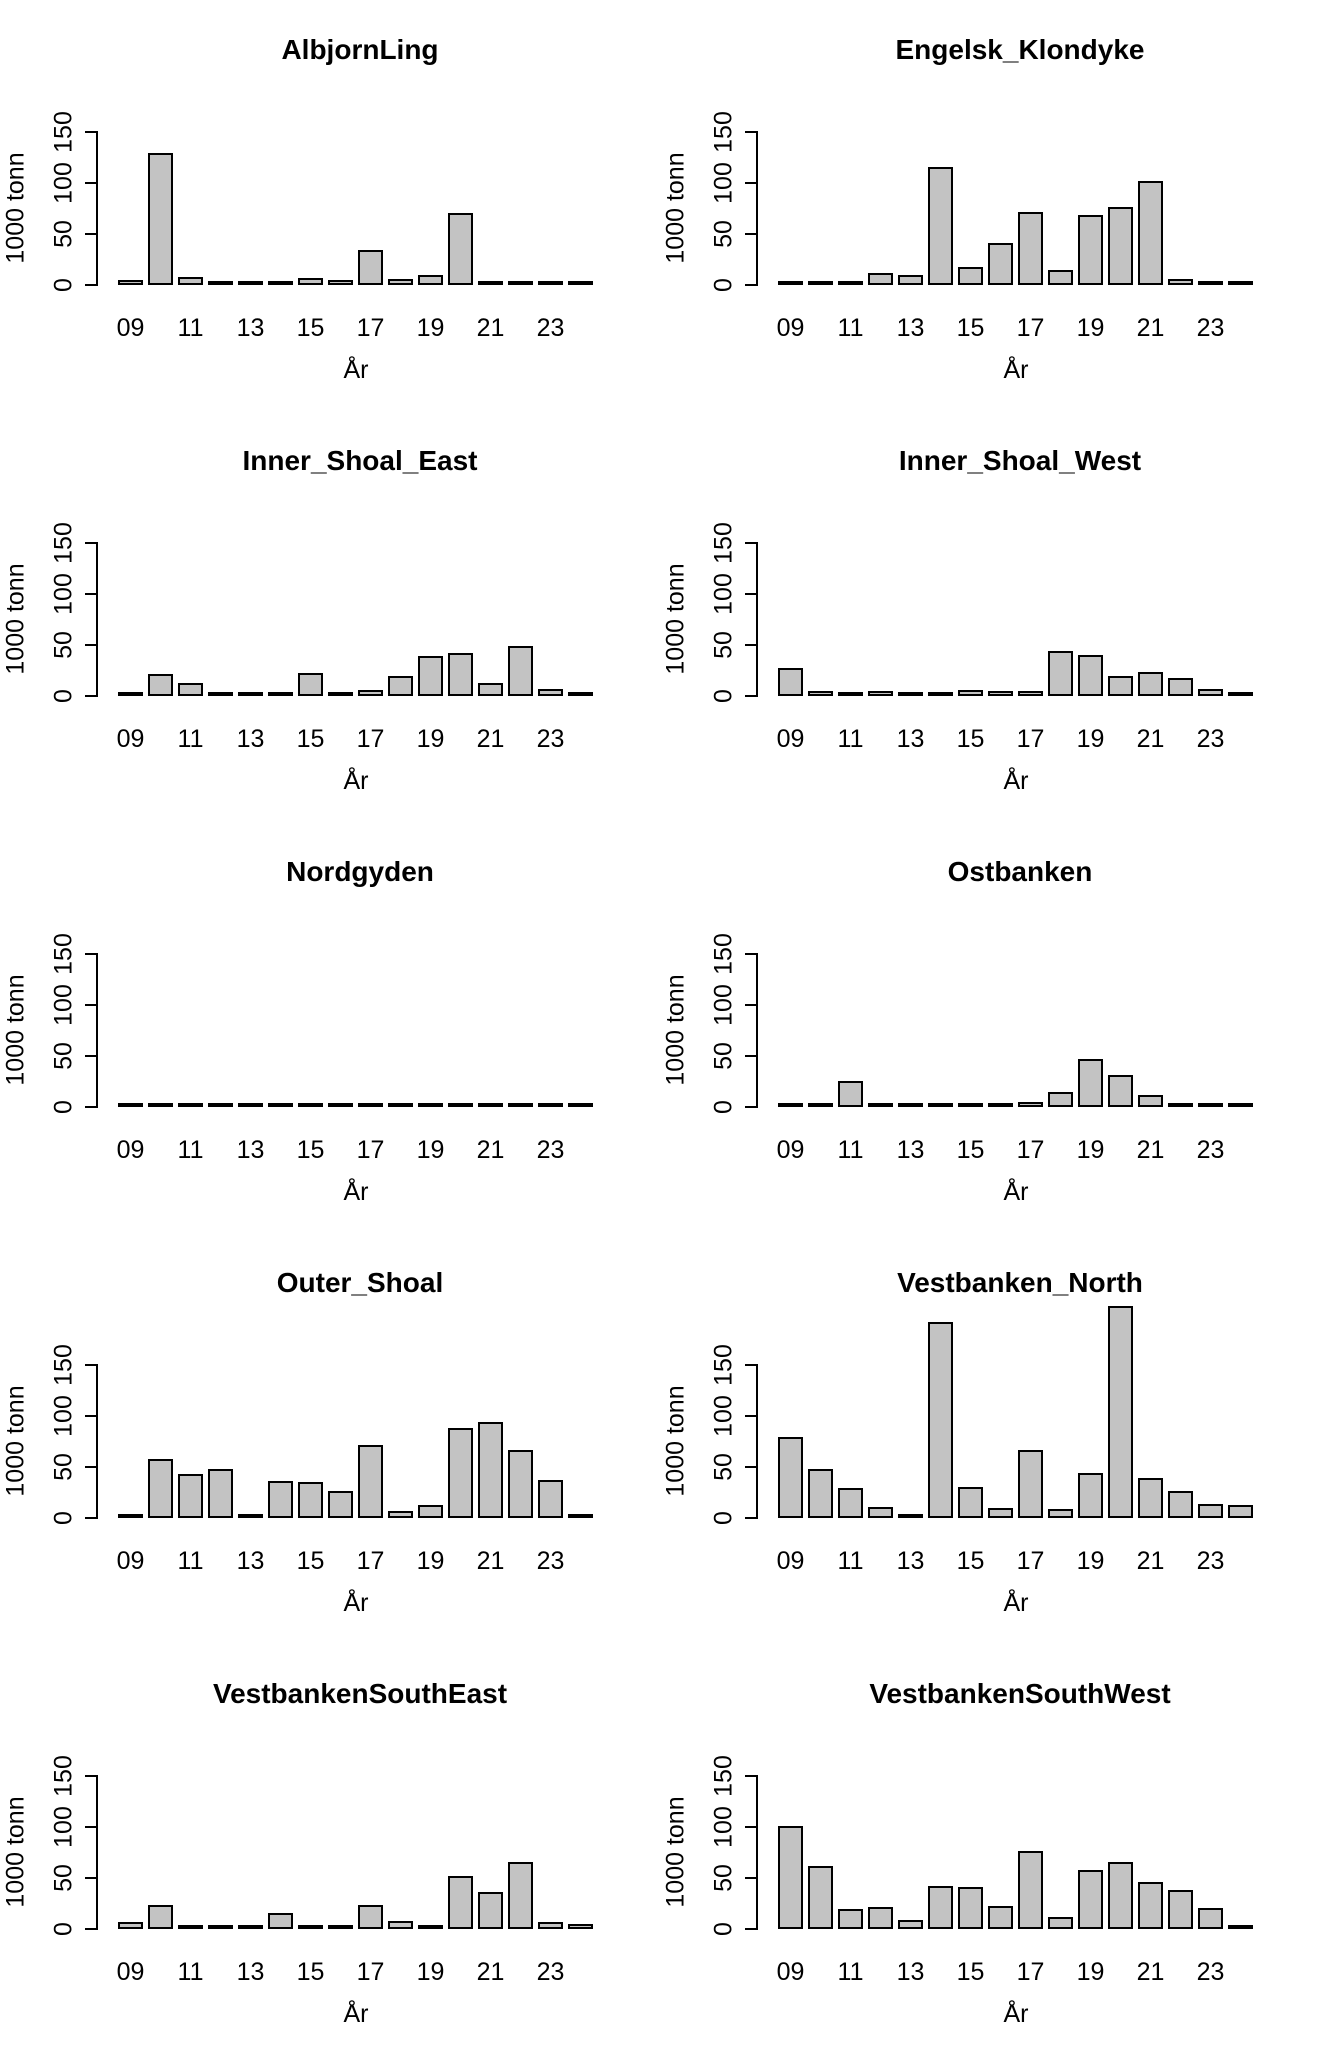 The image size is (1321, 2055). I want to click on y-tick-label: 50, so click(723, 1467).